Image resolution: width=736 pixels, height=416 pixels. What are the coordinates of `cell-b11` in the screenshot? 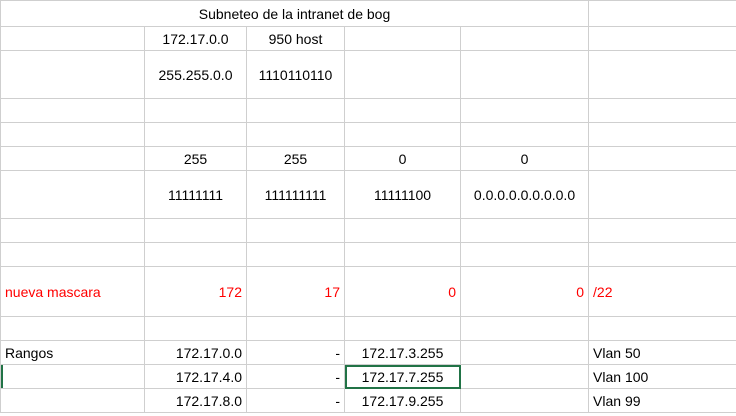 It's located at (195, 328).